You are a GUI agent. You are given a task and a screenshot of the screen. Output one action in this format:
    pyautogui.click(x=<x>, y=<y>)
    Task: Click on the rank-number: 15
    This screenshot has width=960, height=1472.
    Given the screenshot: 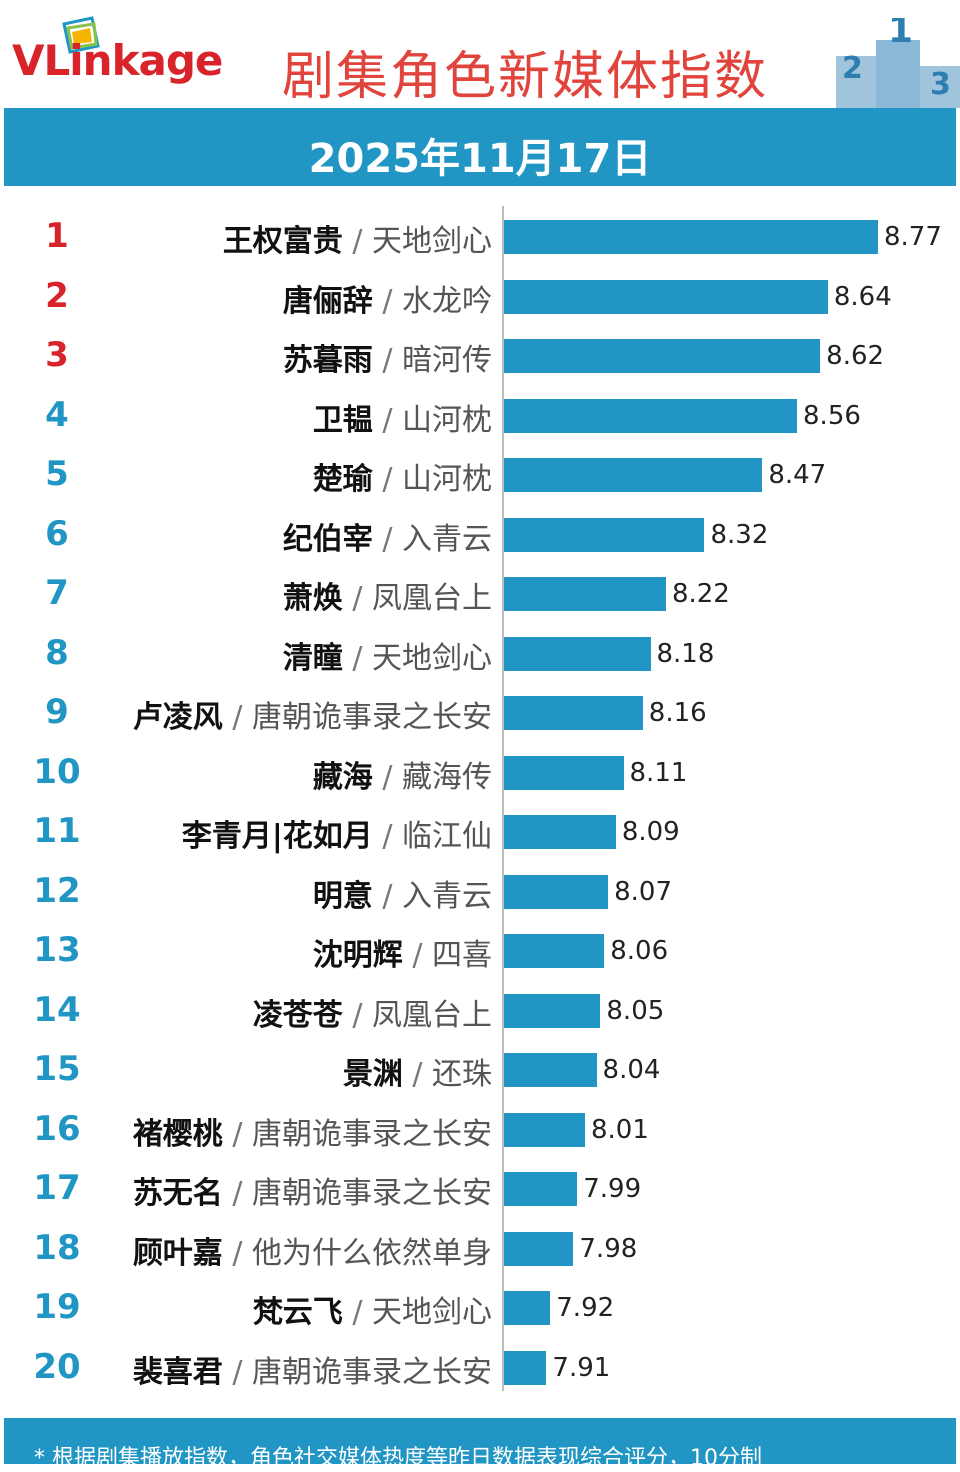 What is the action you would take?
    pyautogui.click(x=57, y=1069)
    